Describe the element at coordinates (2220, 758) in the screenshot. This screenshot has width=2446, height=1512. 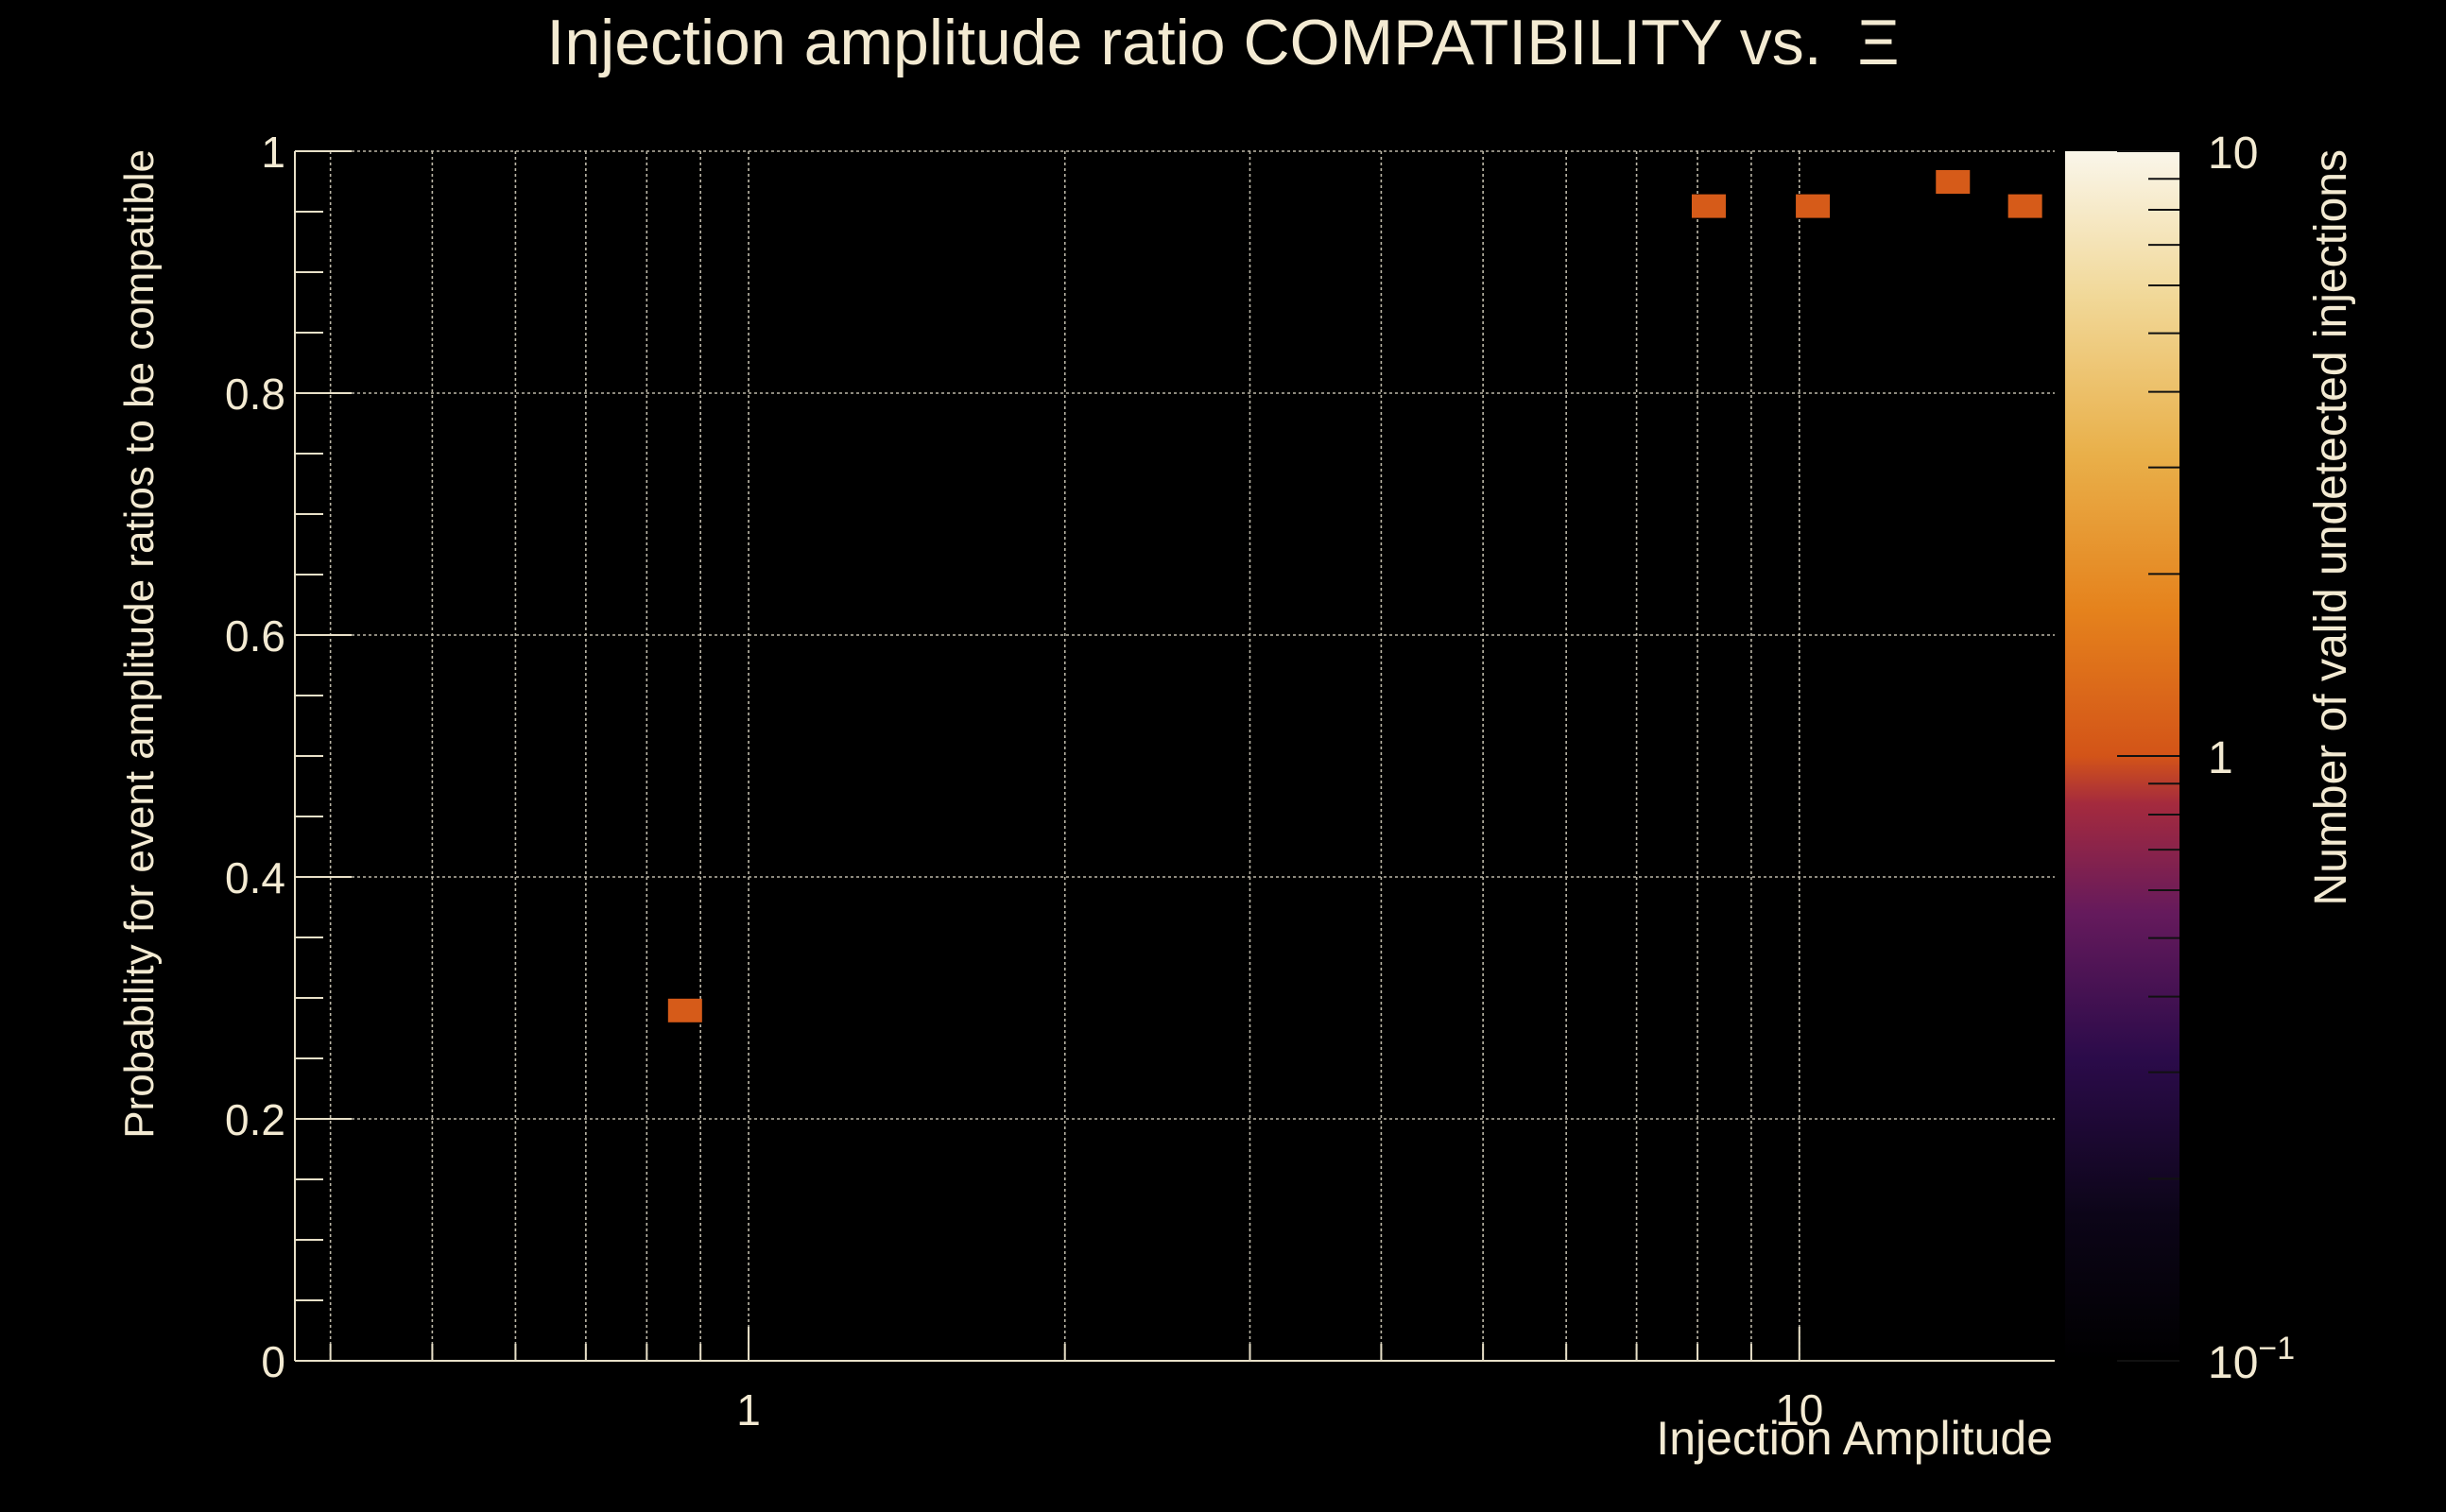
I see `colorbar-tick-label: 1` at that location.